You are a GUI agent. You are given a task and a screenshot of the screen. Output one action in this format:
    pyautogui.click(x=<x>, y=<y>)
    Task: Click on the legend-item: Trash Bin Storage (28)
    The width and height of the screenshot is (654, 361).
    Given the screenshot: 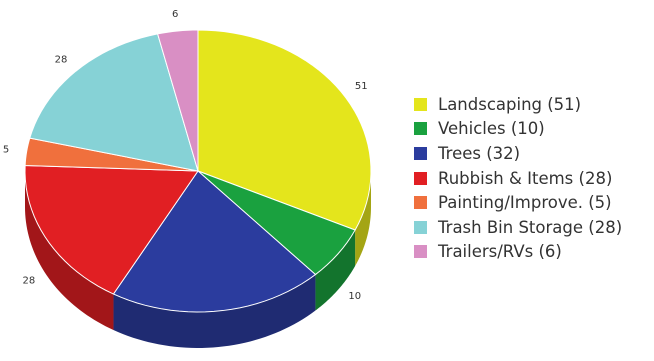 What is the action you would take?
    pyautogui.click(x=518, y=227)
    